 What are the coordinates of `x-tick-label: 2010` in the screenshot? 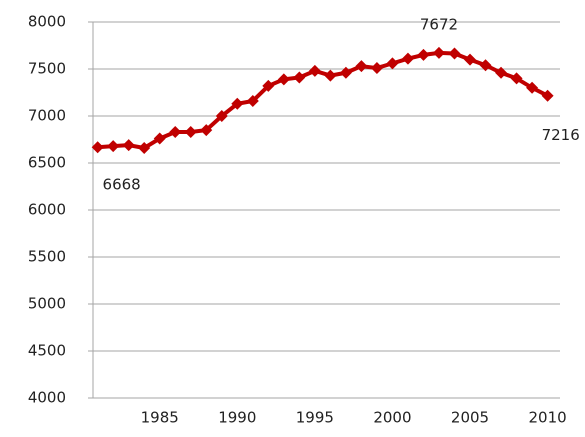 It's located at (547, 418).